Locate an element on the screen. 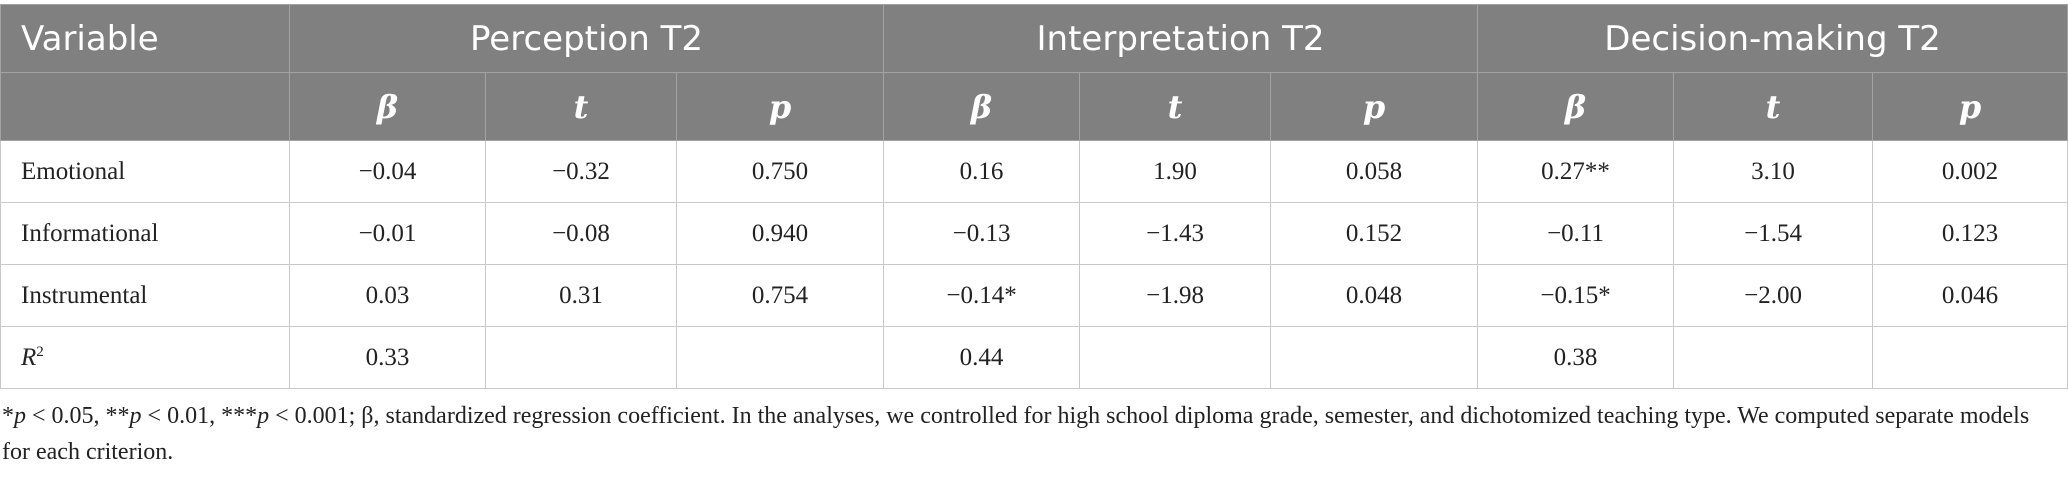 The image size is (2068, 478). header-interpretation: Interpretation T2 is located at coordinates (1181, 38).